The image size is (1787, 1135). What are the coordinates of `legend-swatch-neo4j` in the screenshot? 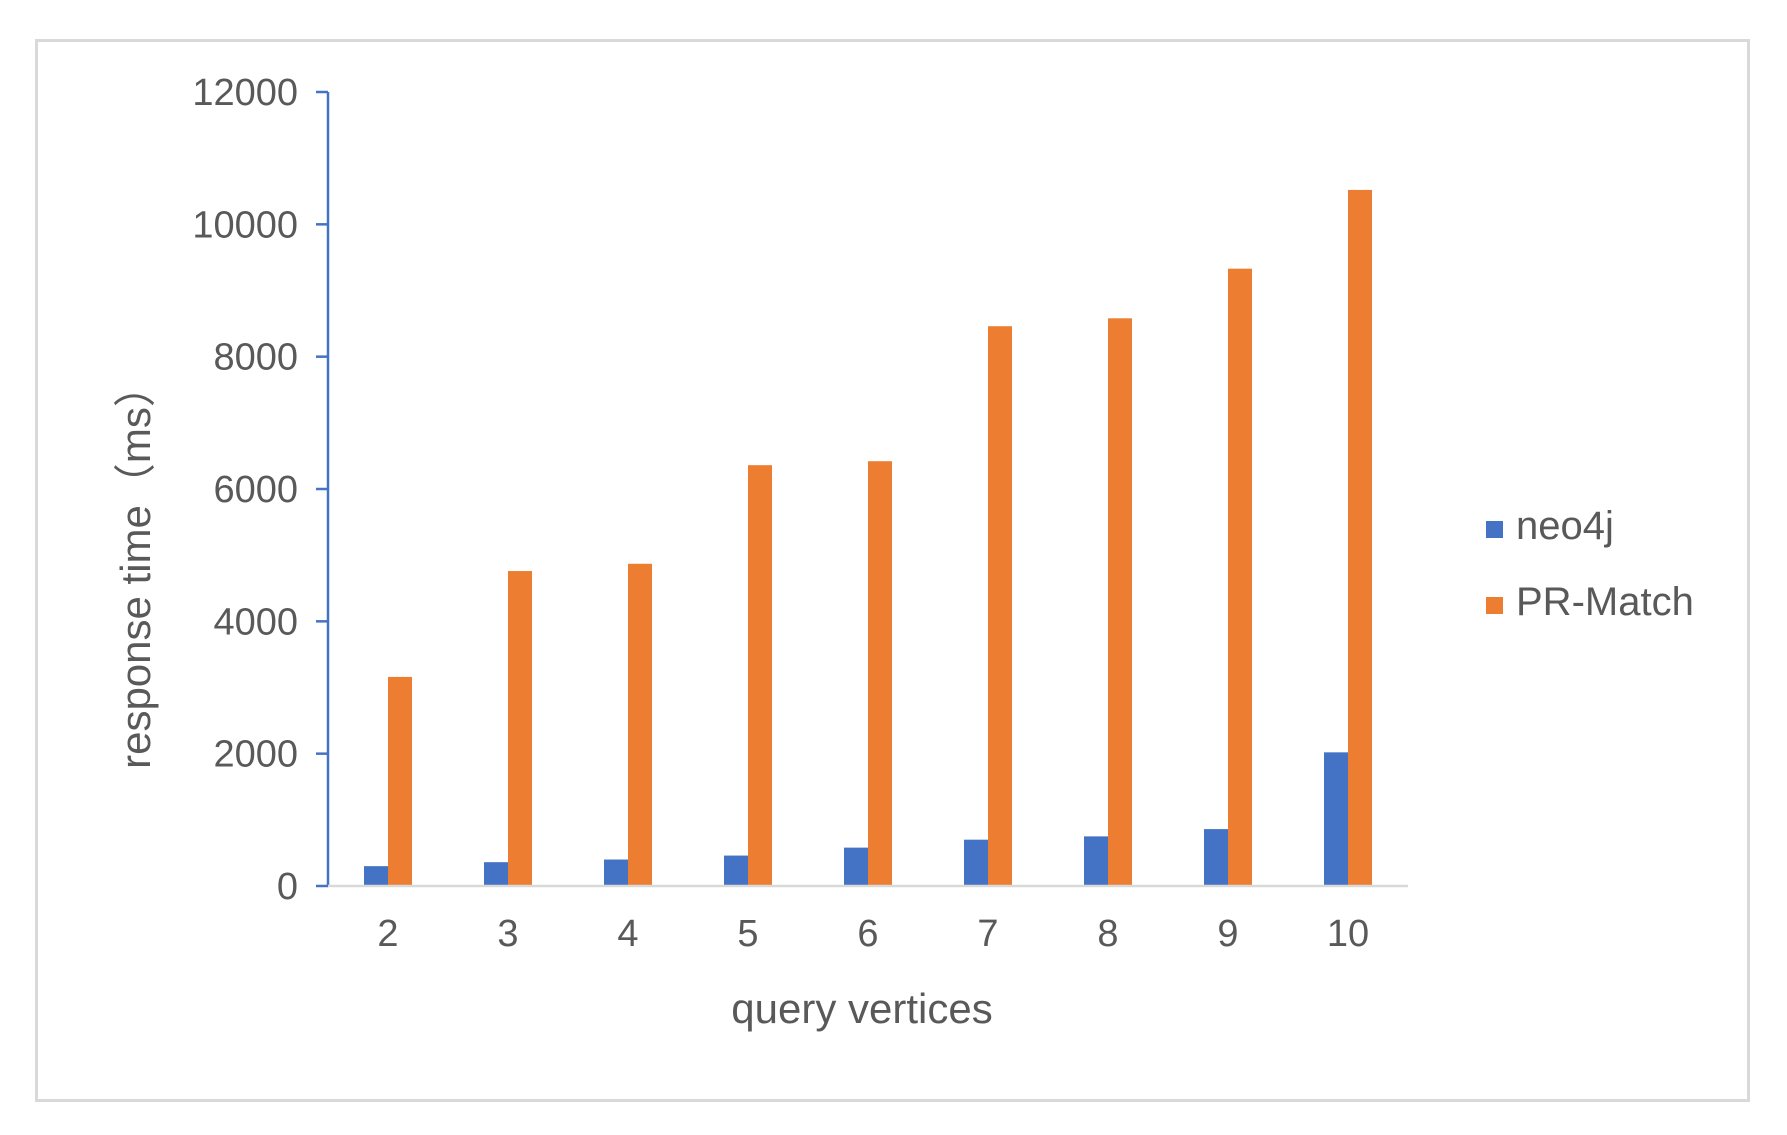 It's located at (1494, 529).